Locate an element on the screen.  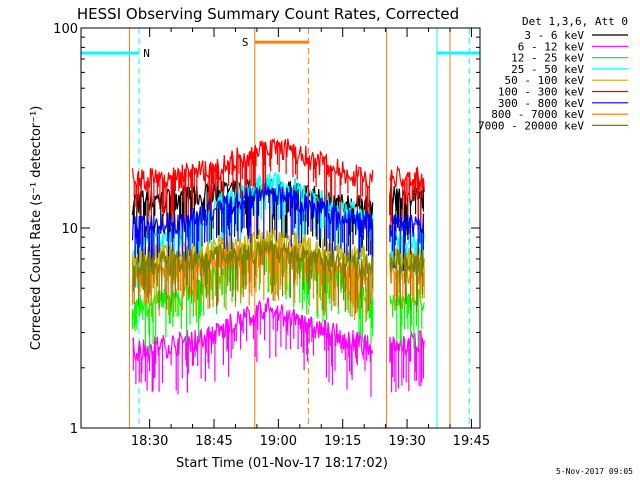
series-100-300-keV-keV is located at coordinates (278, 183).